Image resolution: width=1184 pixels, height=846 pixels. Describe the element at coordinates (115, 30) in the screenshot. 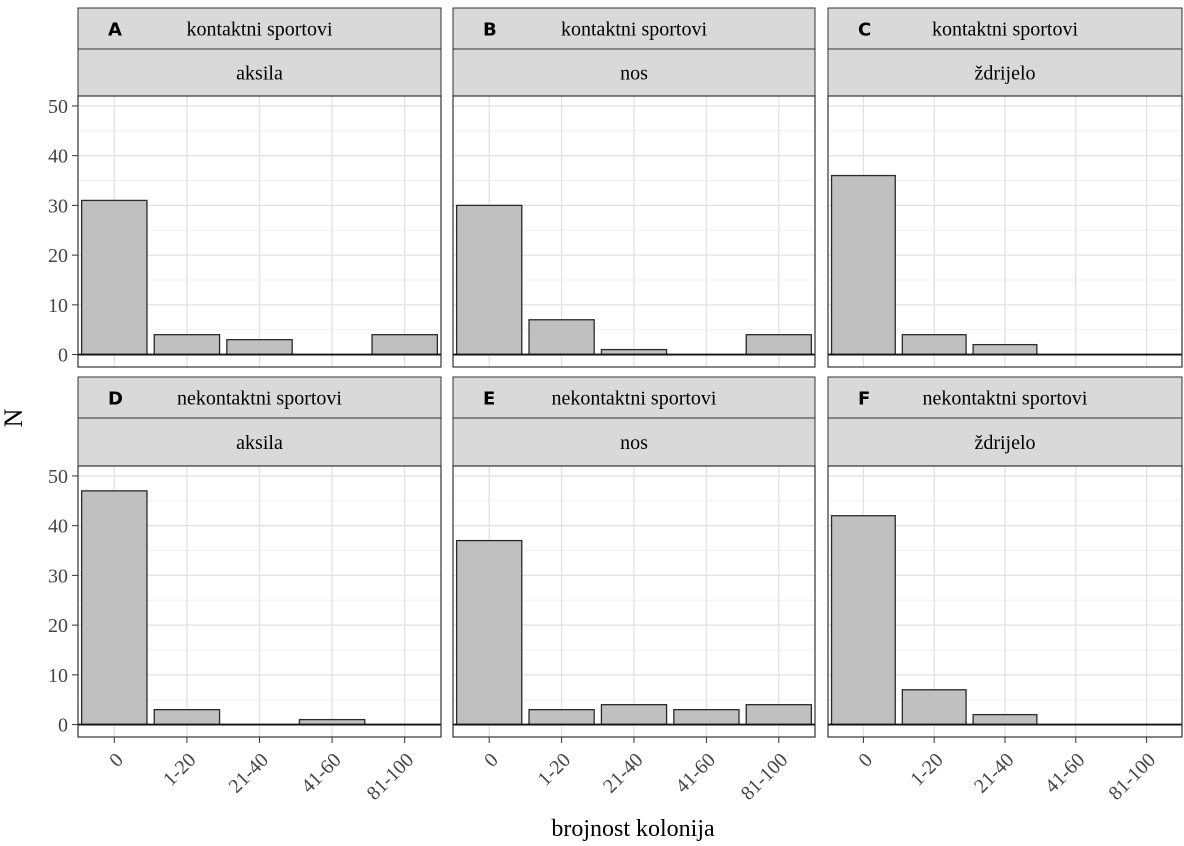

I see `panel-letter: A` at that location.